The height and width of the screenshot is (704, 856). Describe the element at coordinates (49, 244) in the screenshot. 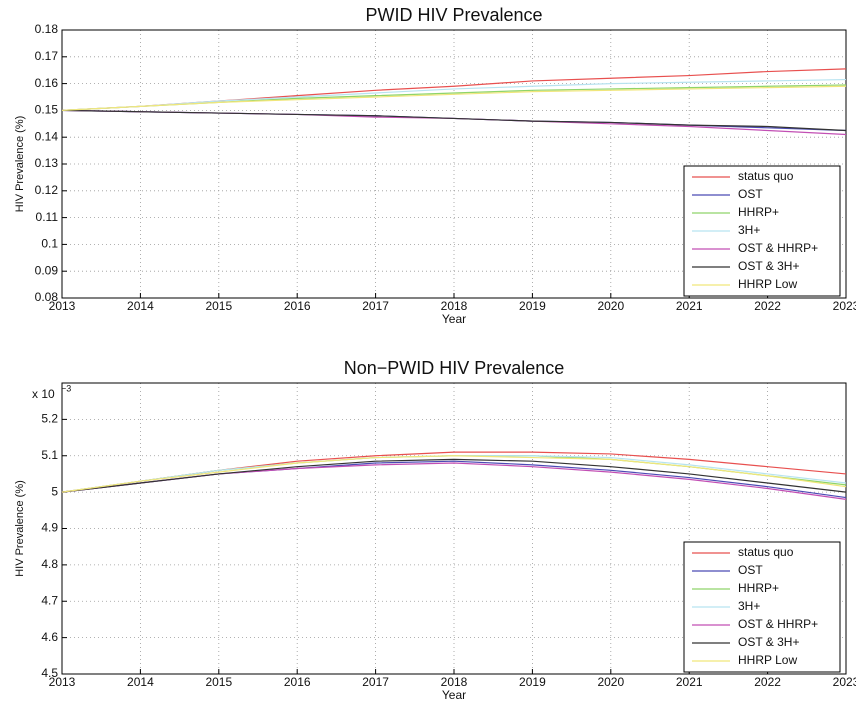

I see `y-tick-label: 0.1` at that location.